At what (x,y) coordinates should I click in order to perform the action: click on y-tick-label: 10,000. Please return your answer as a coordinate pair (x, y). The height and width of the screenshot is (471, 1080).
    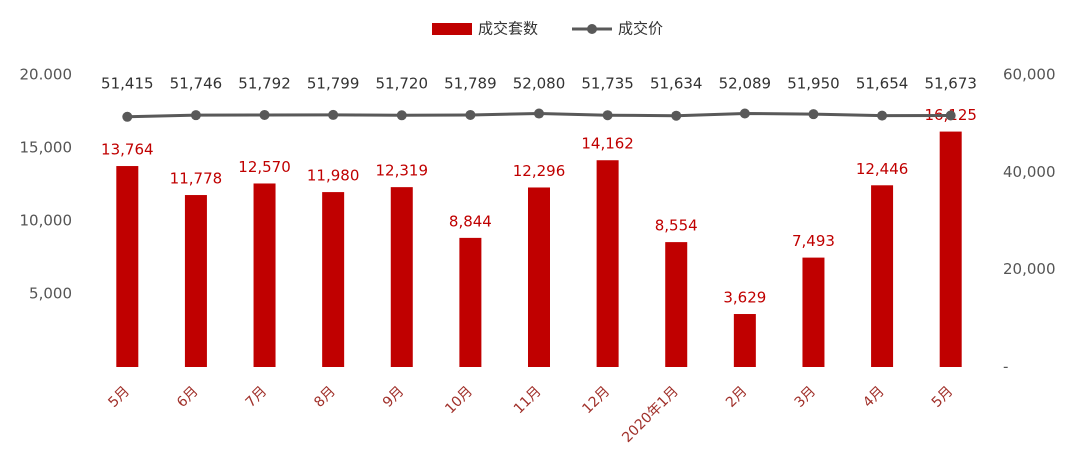
    Looking at the image, I should click on (46, 221).